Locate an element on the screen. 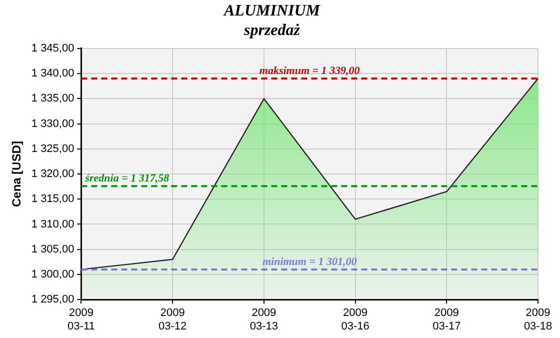  y-tick-label: 1 315,00 is located at coordinates (52, 199).